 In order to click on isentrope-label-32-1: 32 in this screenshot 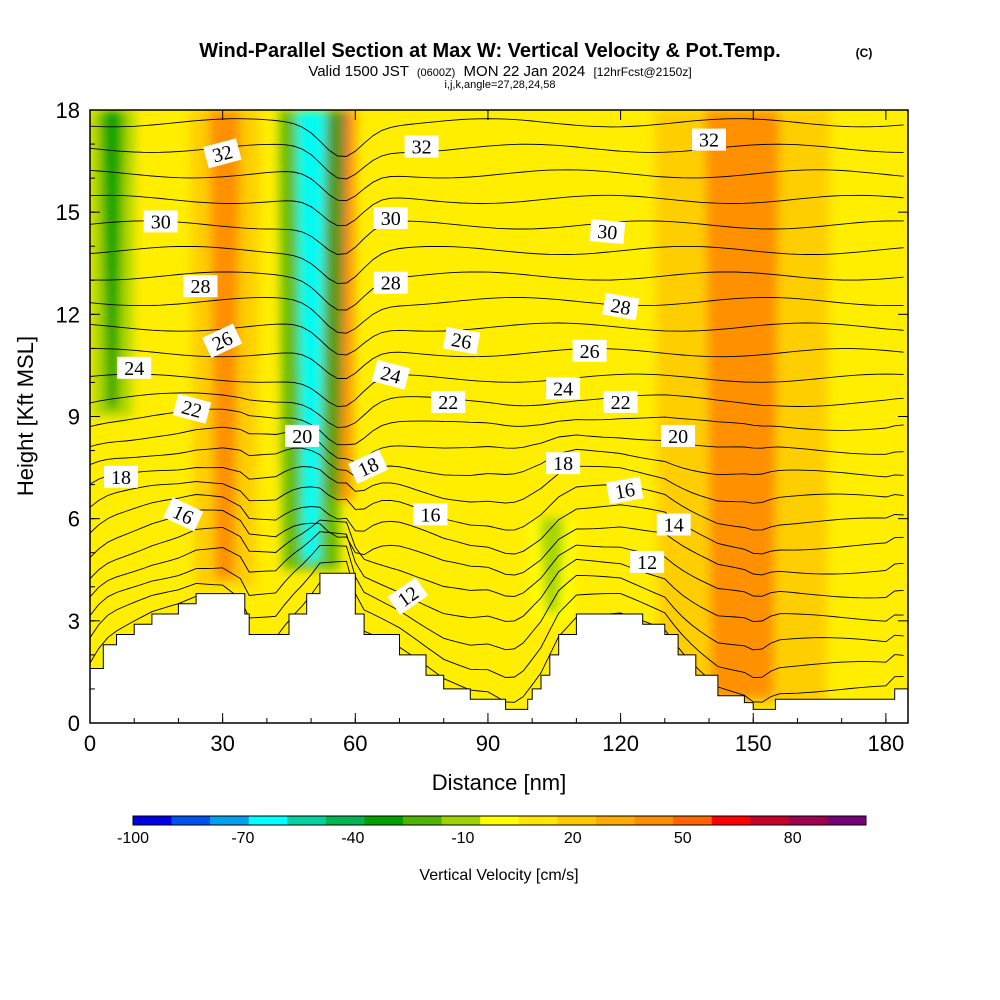, I will do `click(421, 147)`.